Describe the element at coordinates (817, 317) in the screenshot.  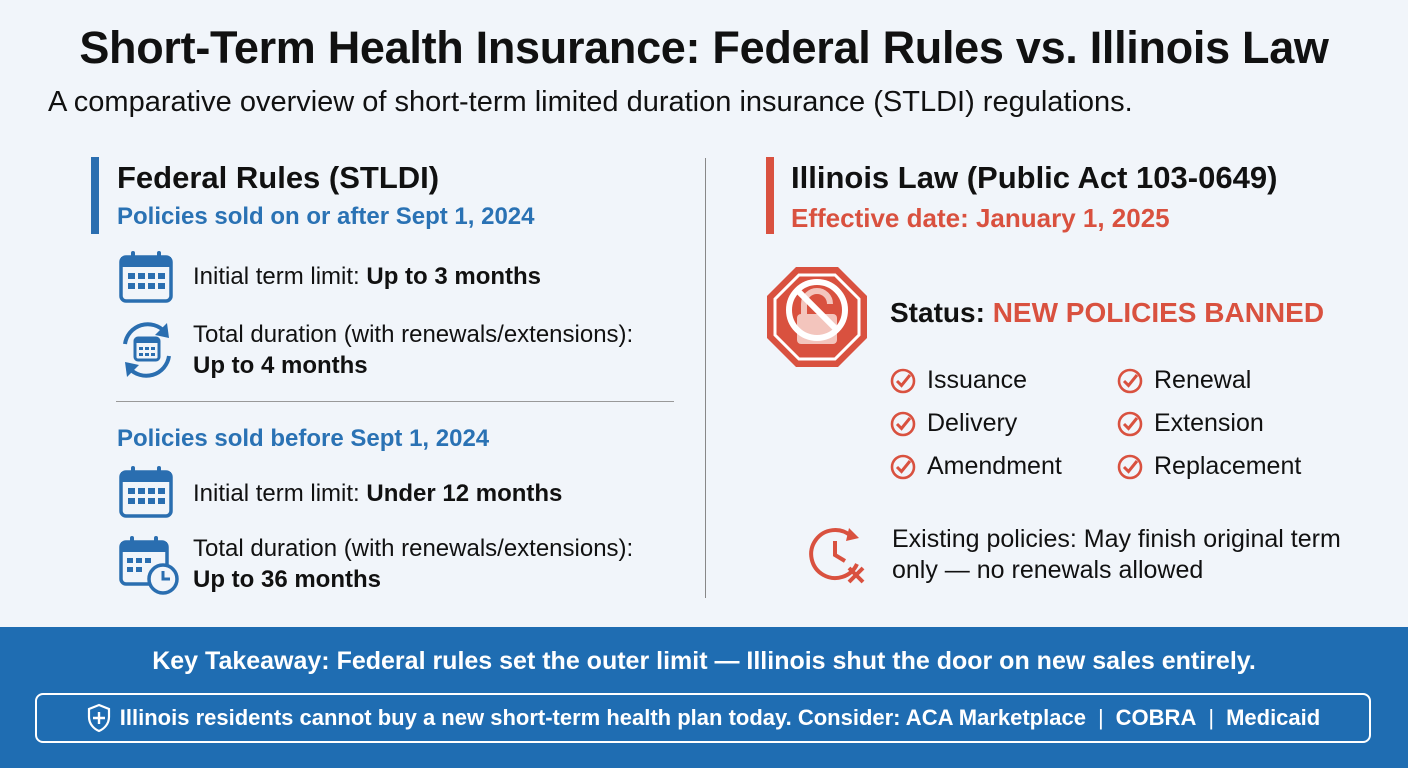
I see `banned-lock-icon` at that location.